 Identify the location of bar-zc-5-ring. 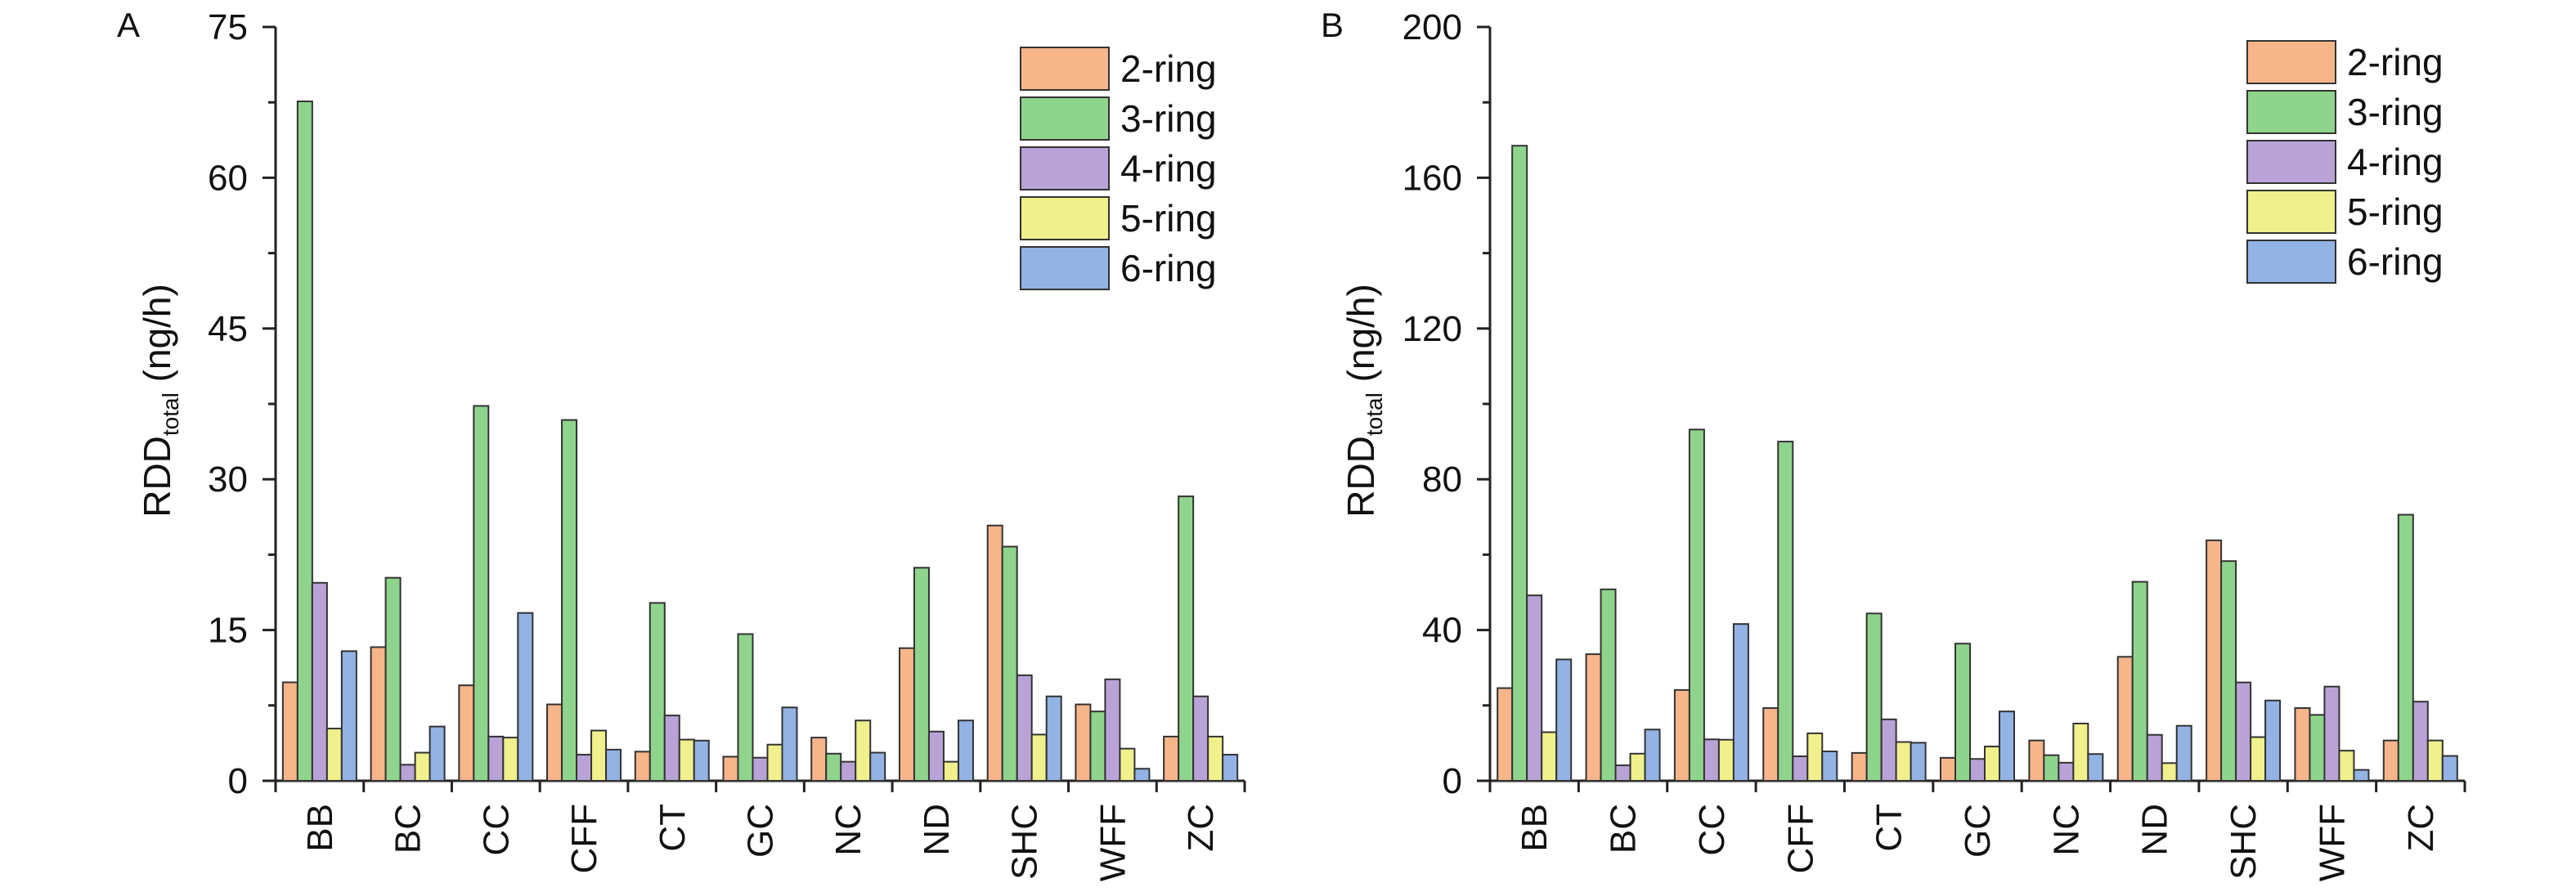
(2435, 760).